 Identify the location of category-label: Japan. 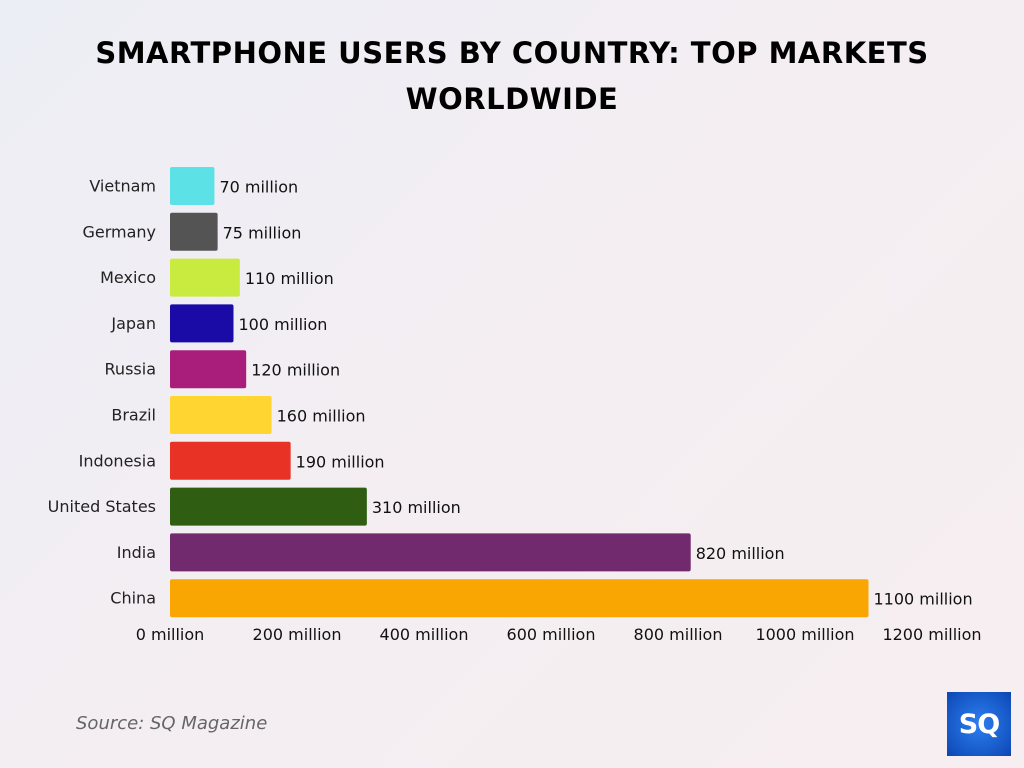
(133, 323).